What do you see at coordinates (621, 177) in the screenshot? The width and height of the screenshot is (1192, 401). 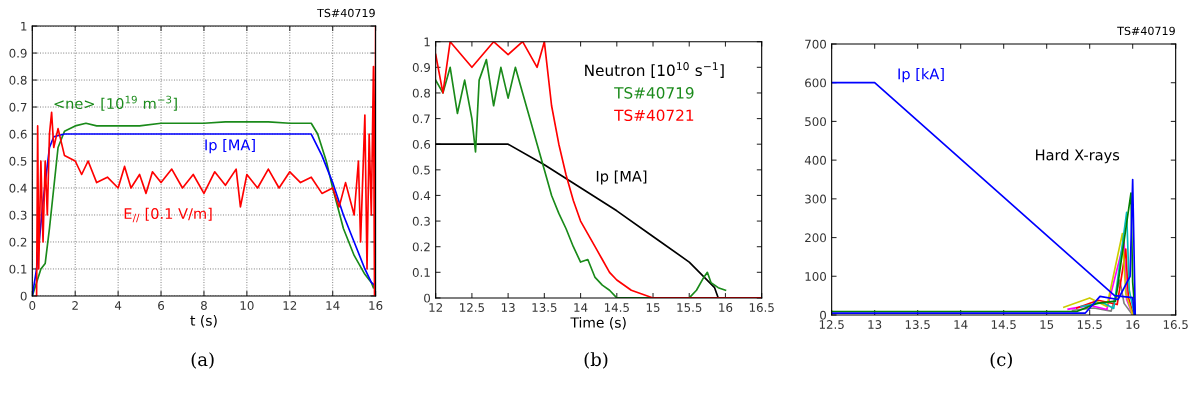 I see `annotation: Ip [MA]` at bounding box center [621, 177].